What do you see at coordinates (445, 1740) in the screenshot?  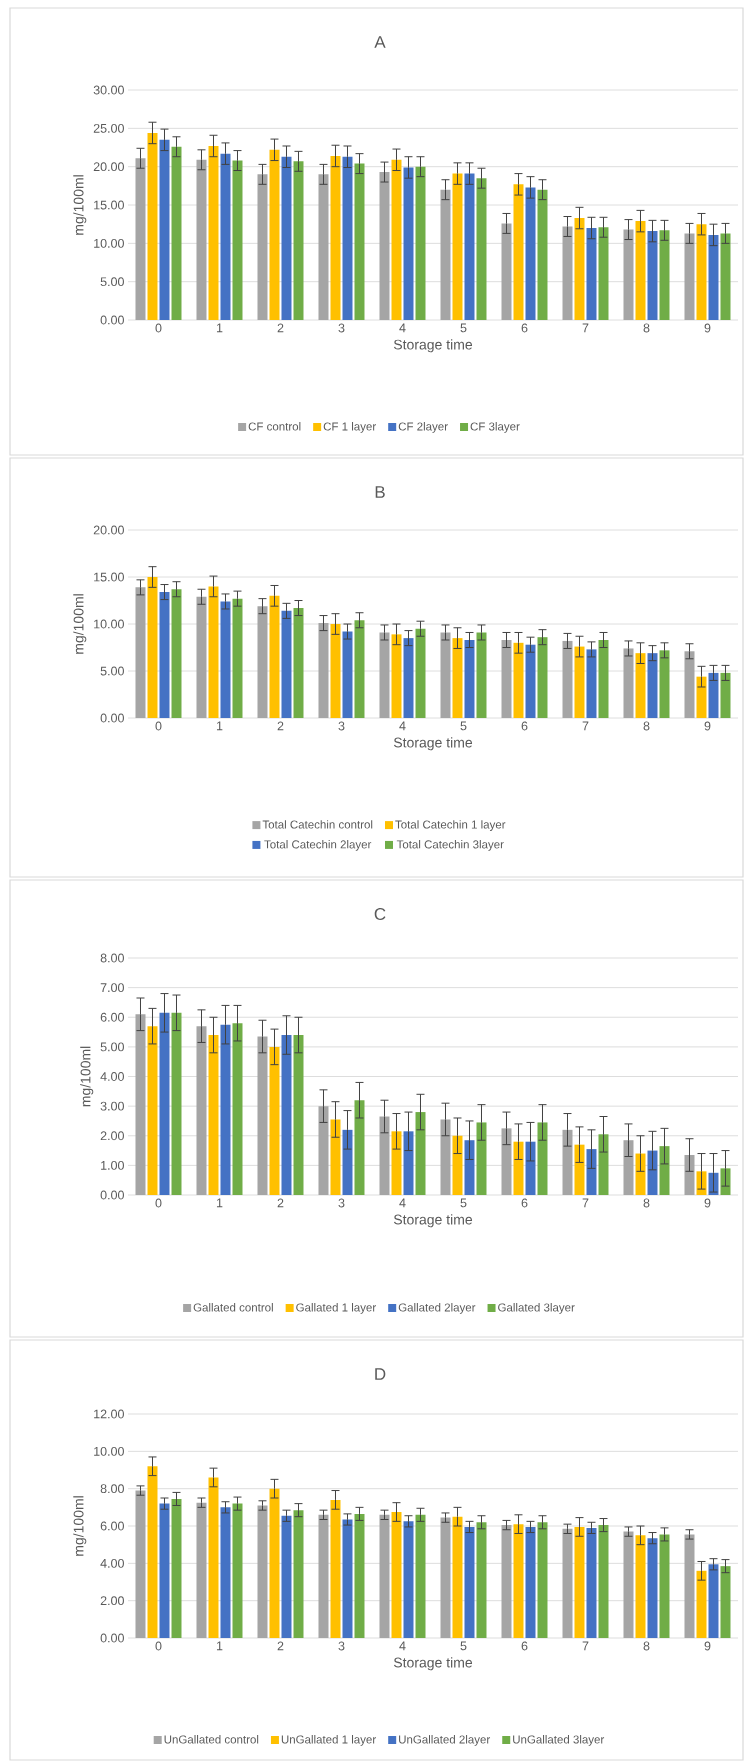 I see `legend-label: UnGallated 2layer` at bounding box center [445, 1740].